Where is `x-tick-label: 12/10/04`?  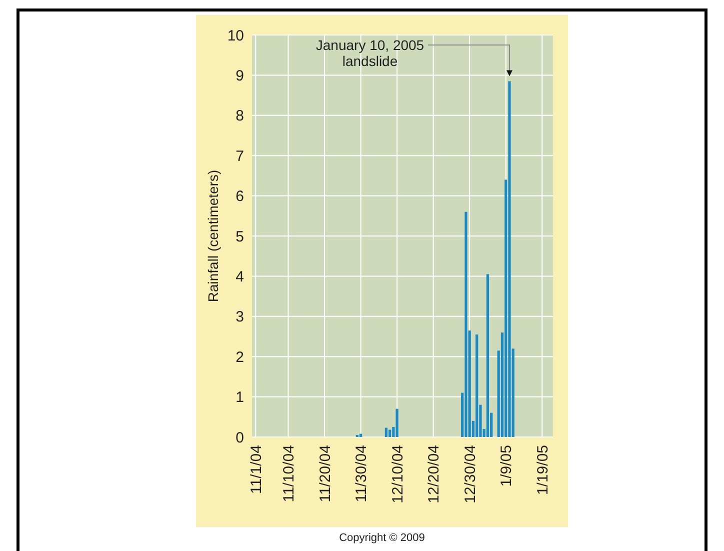 x-tick-label: 12/10/04 is located at coordinates (397, 474).